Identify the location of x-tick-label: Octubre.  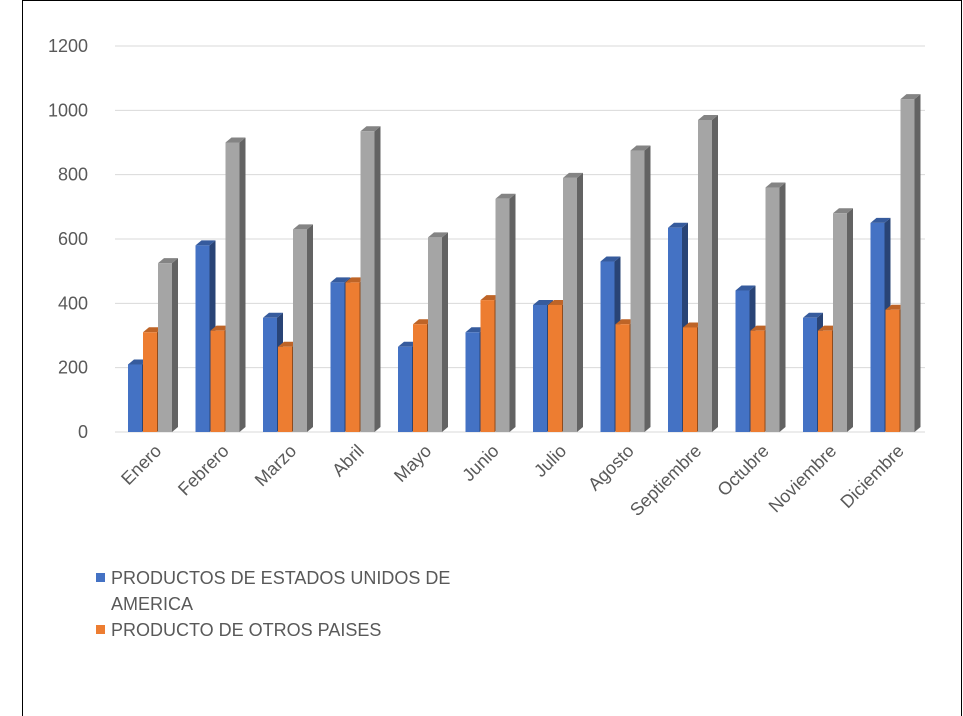
(742, 470).